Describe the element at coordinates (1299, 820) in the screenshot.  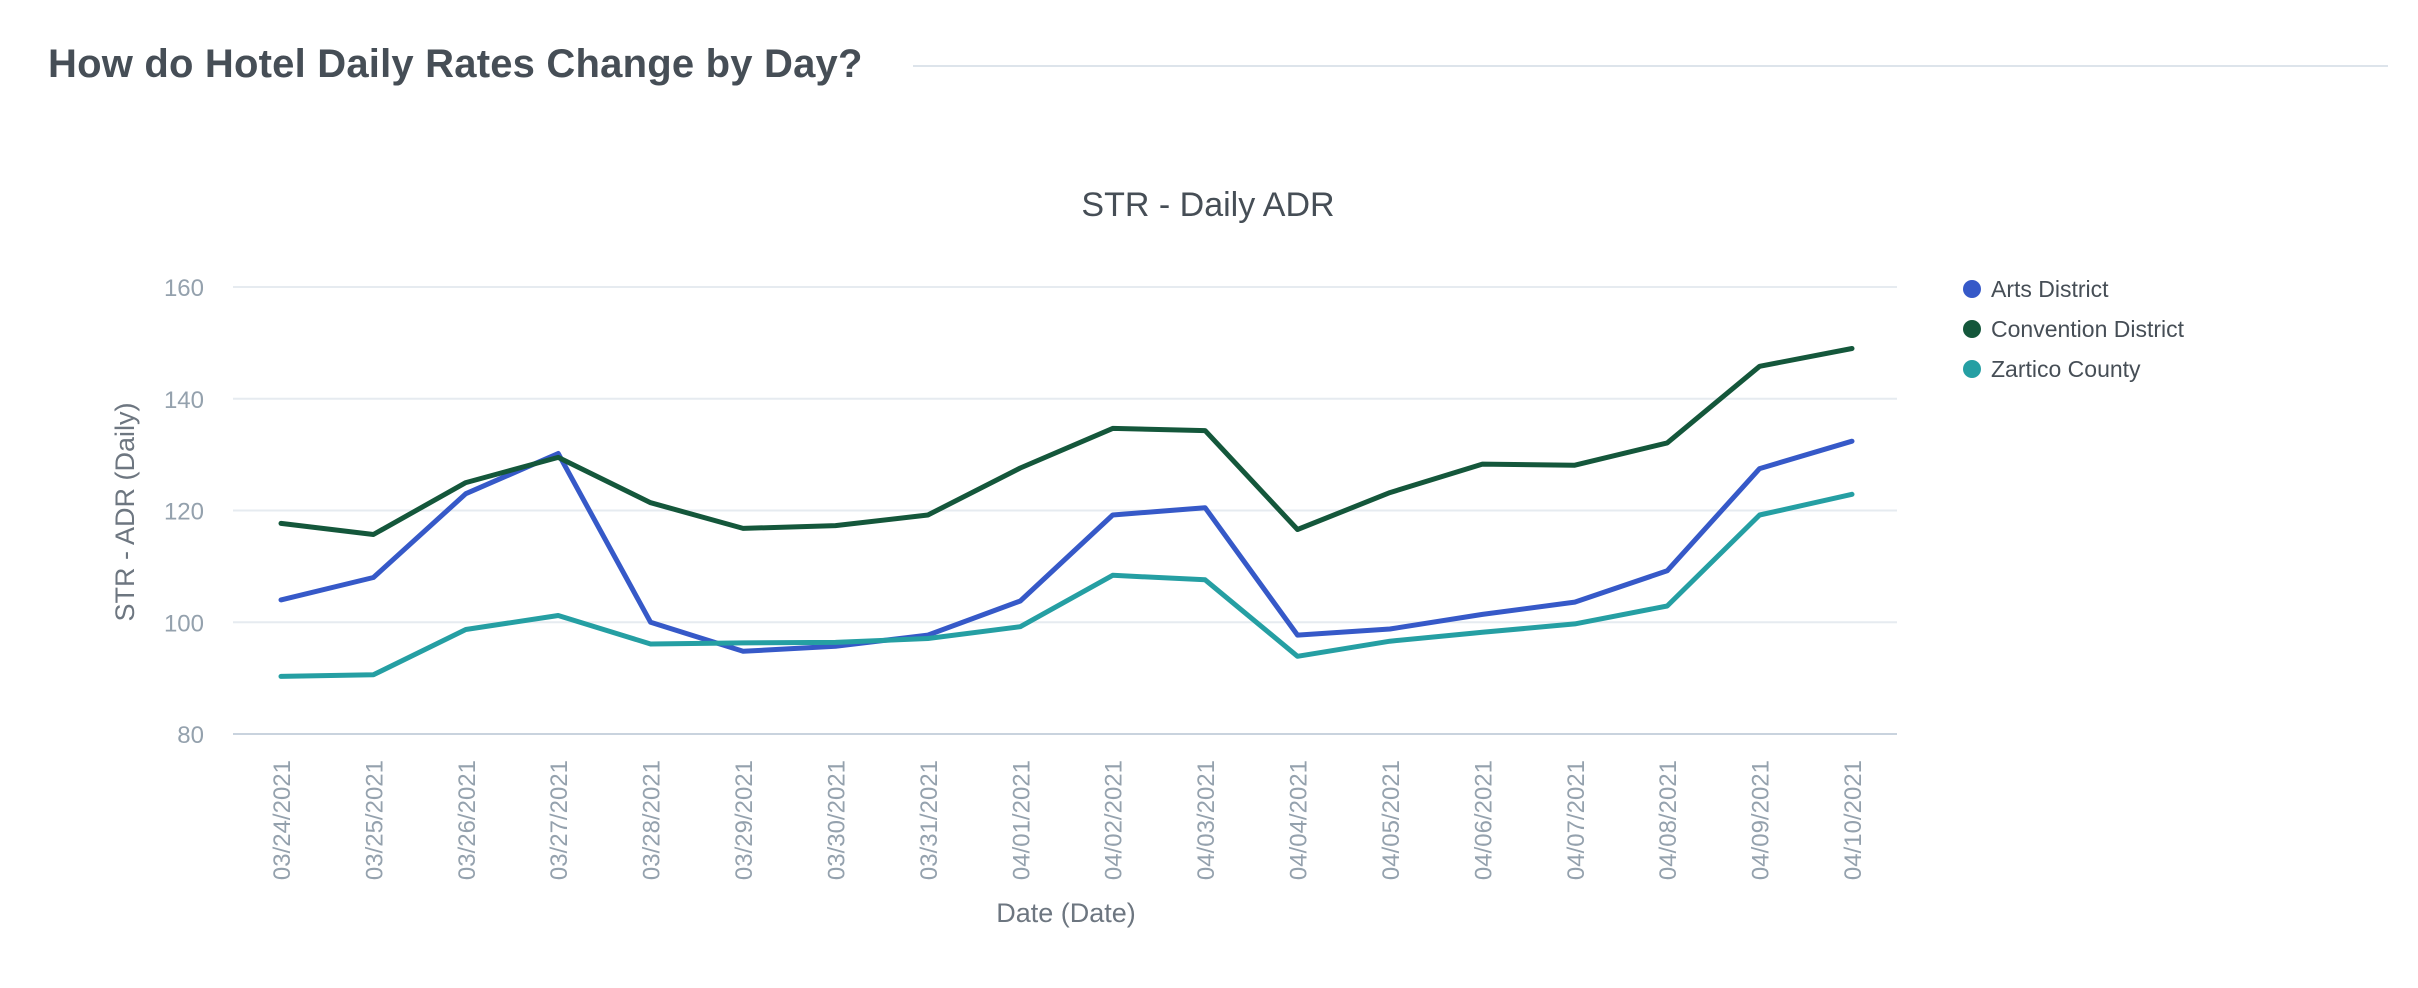
I see `x-tick-label: 04/04/2021` at that location.